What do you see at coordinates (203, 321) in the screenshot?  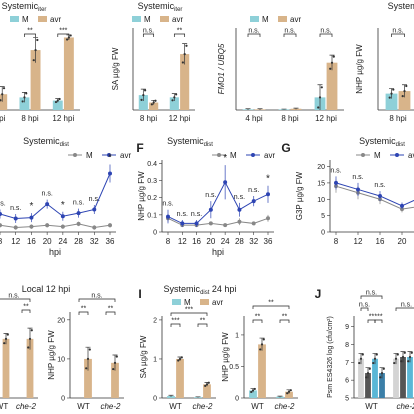 I see `bar-i1-bracket-2-label: **` at bounding box center [203, 321].